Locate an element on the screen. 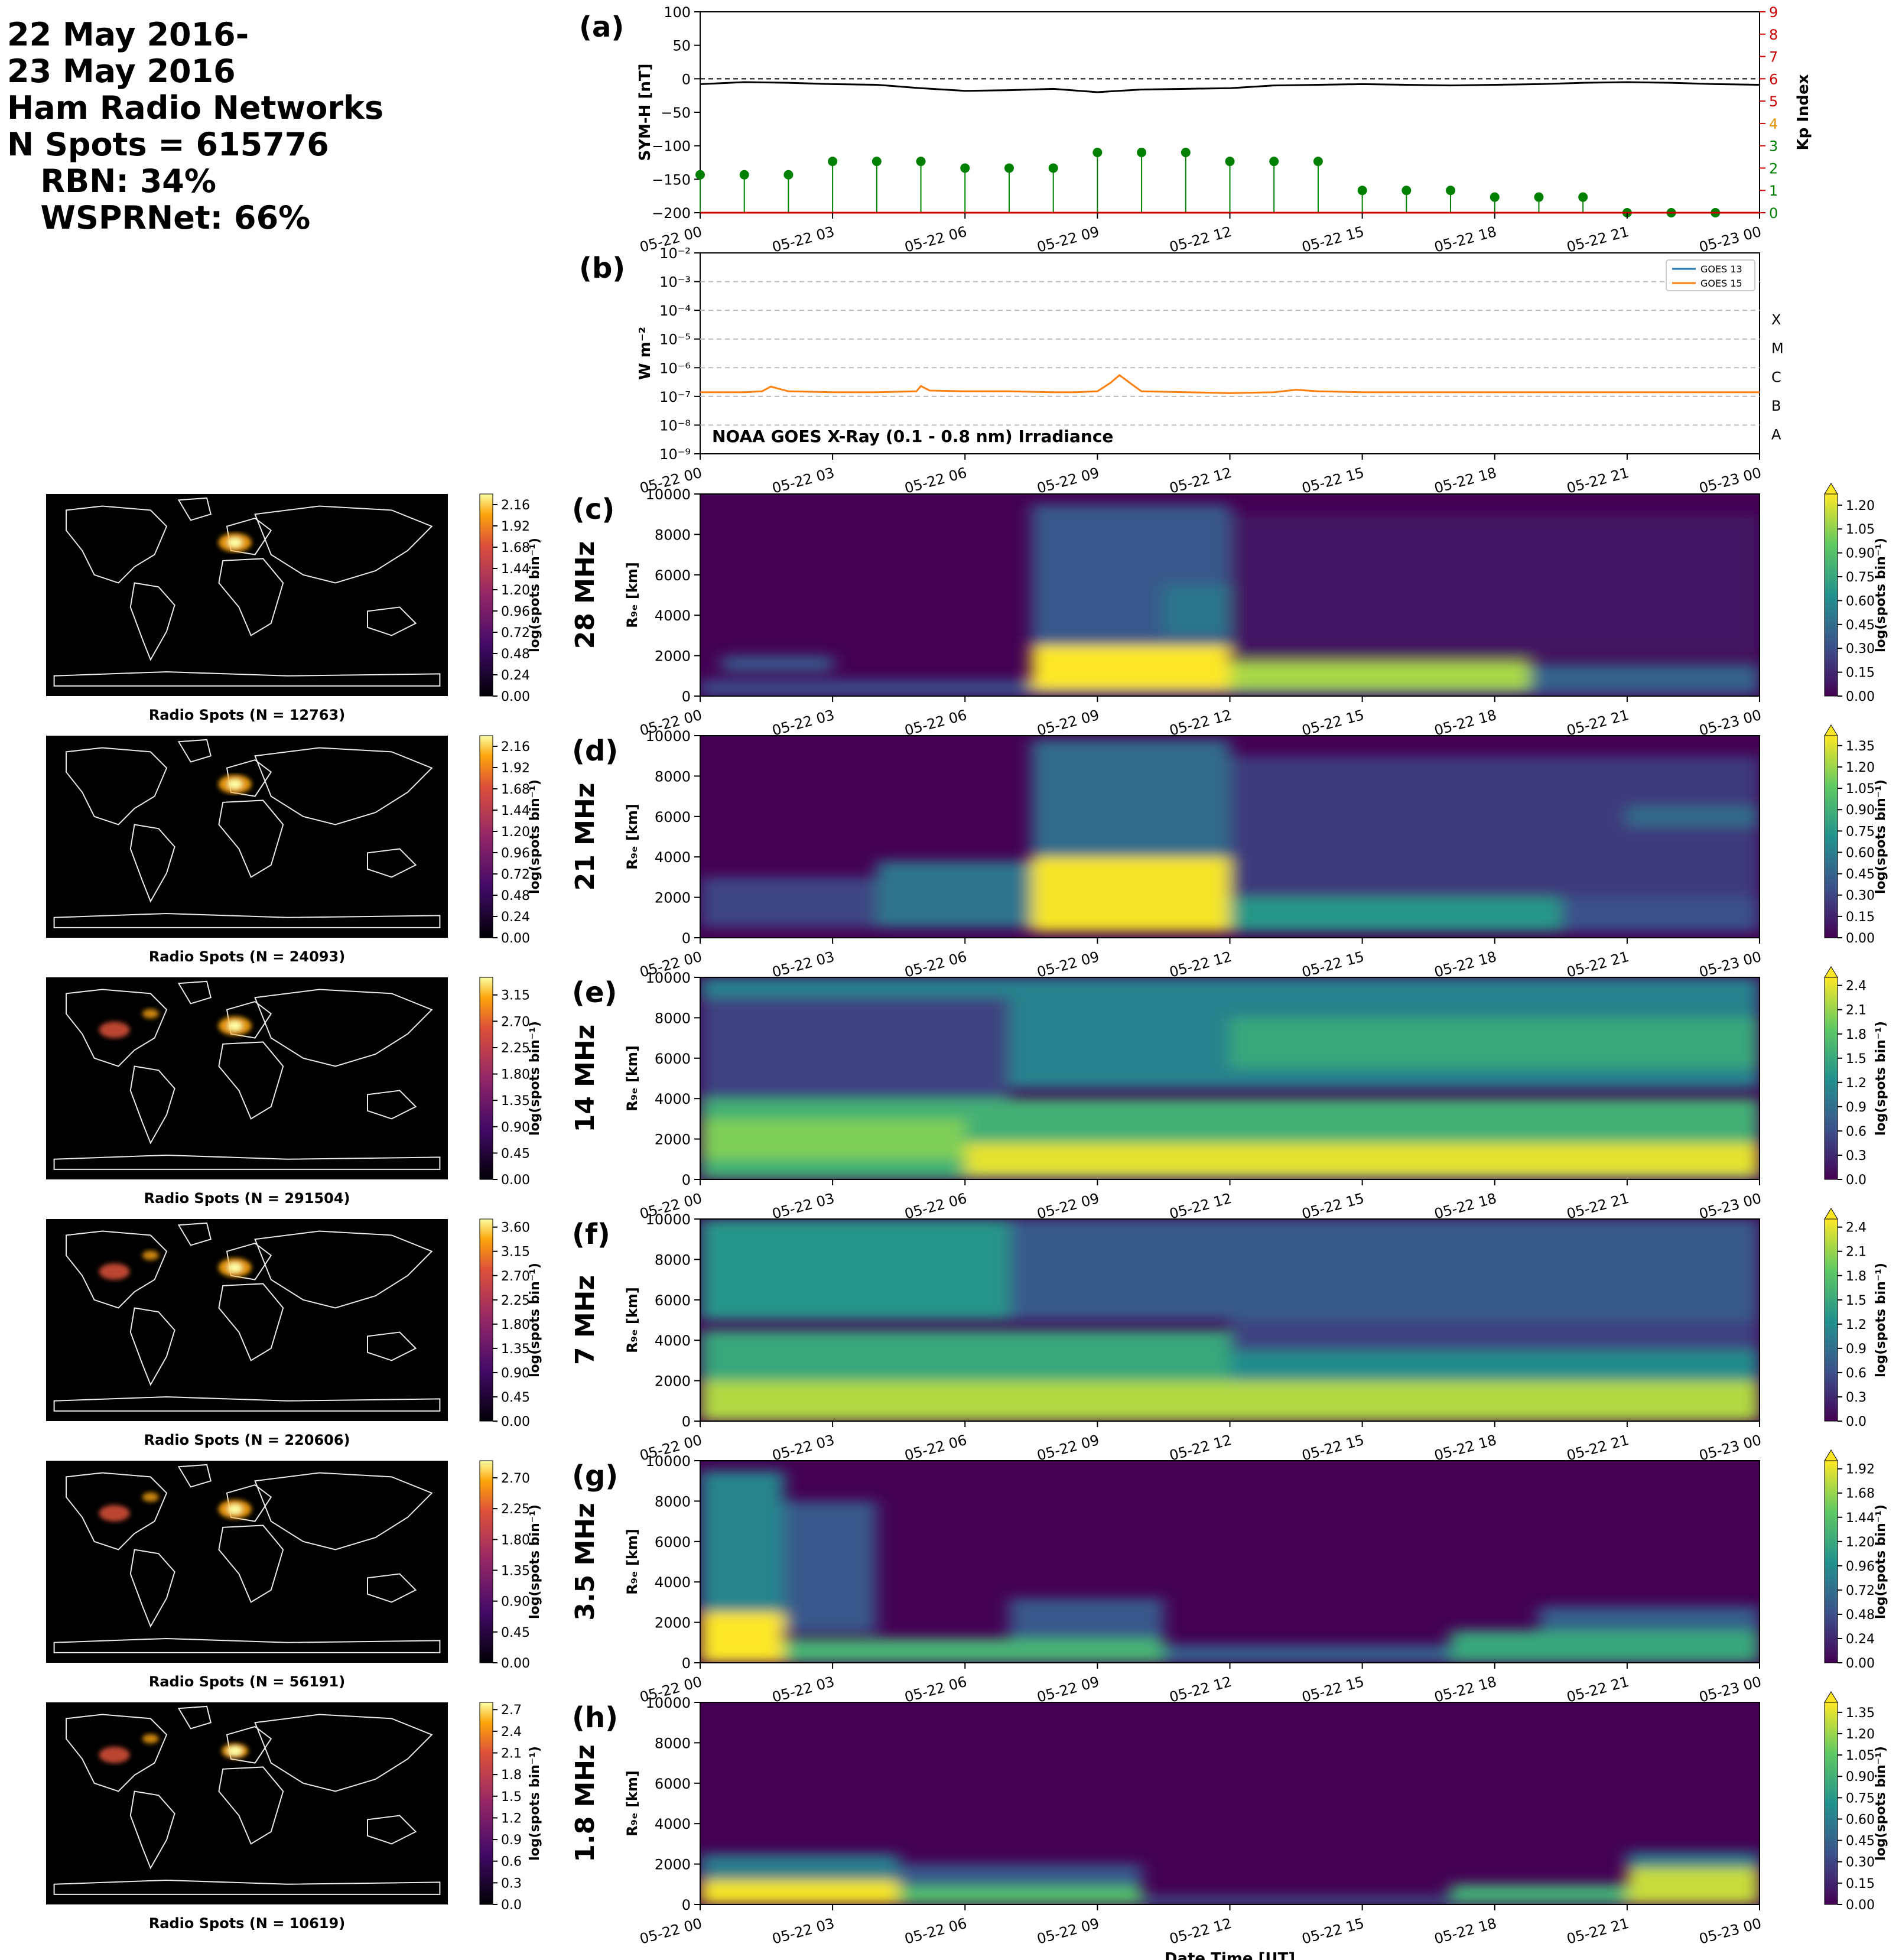  plot-frame is located at coordinates (1230, 353).